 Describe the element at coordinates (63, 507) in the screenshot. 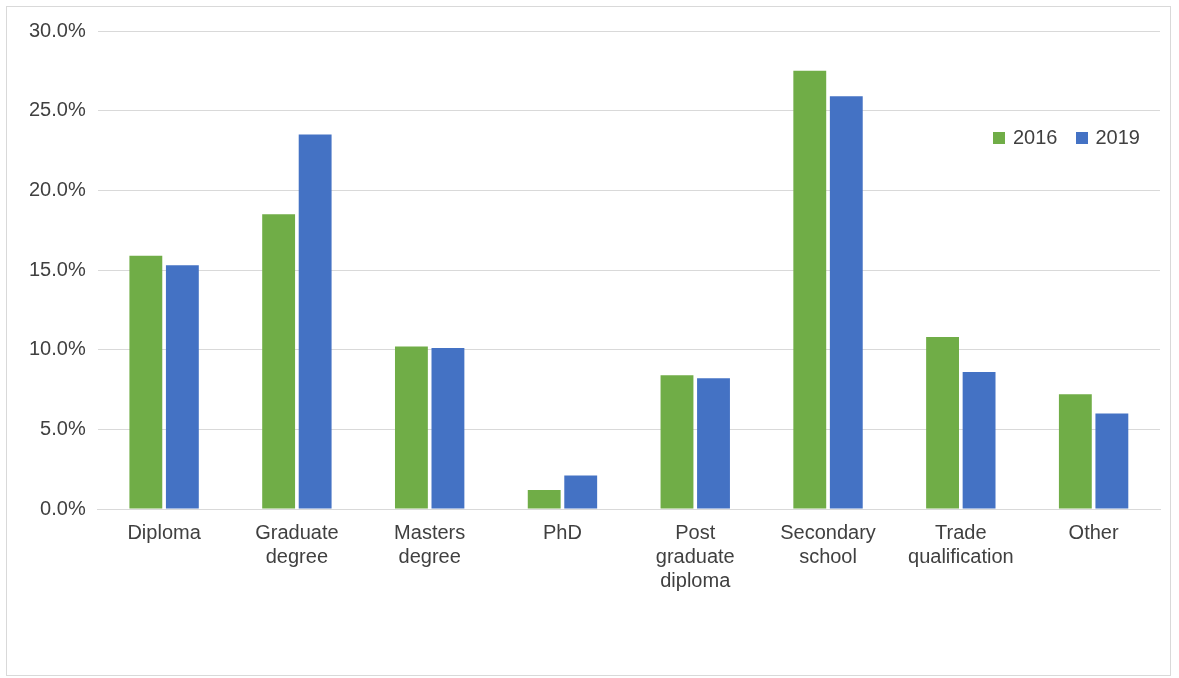

I see `y-tick-label: 0.0%` at that location.